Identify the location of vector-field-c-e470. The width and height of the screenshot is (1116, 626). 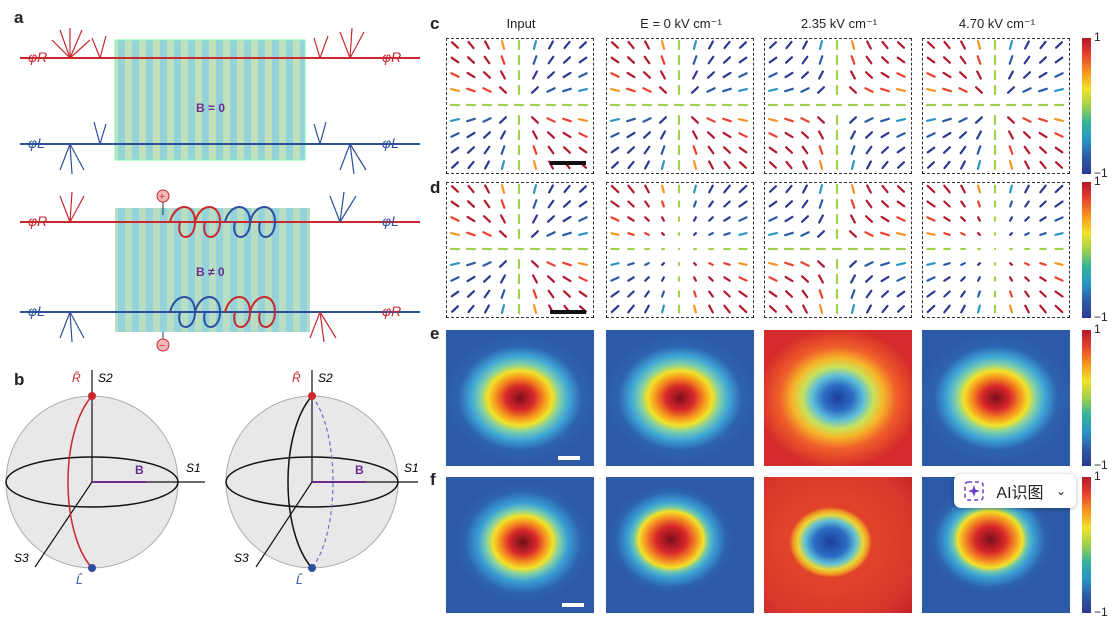
(996, 106).